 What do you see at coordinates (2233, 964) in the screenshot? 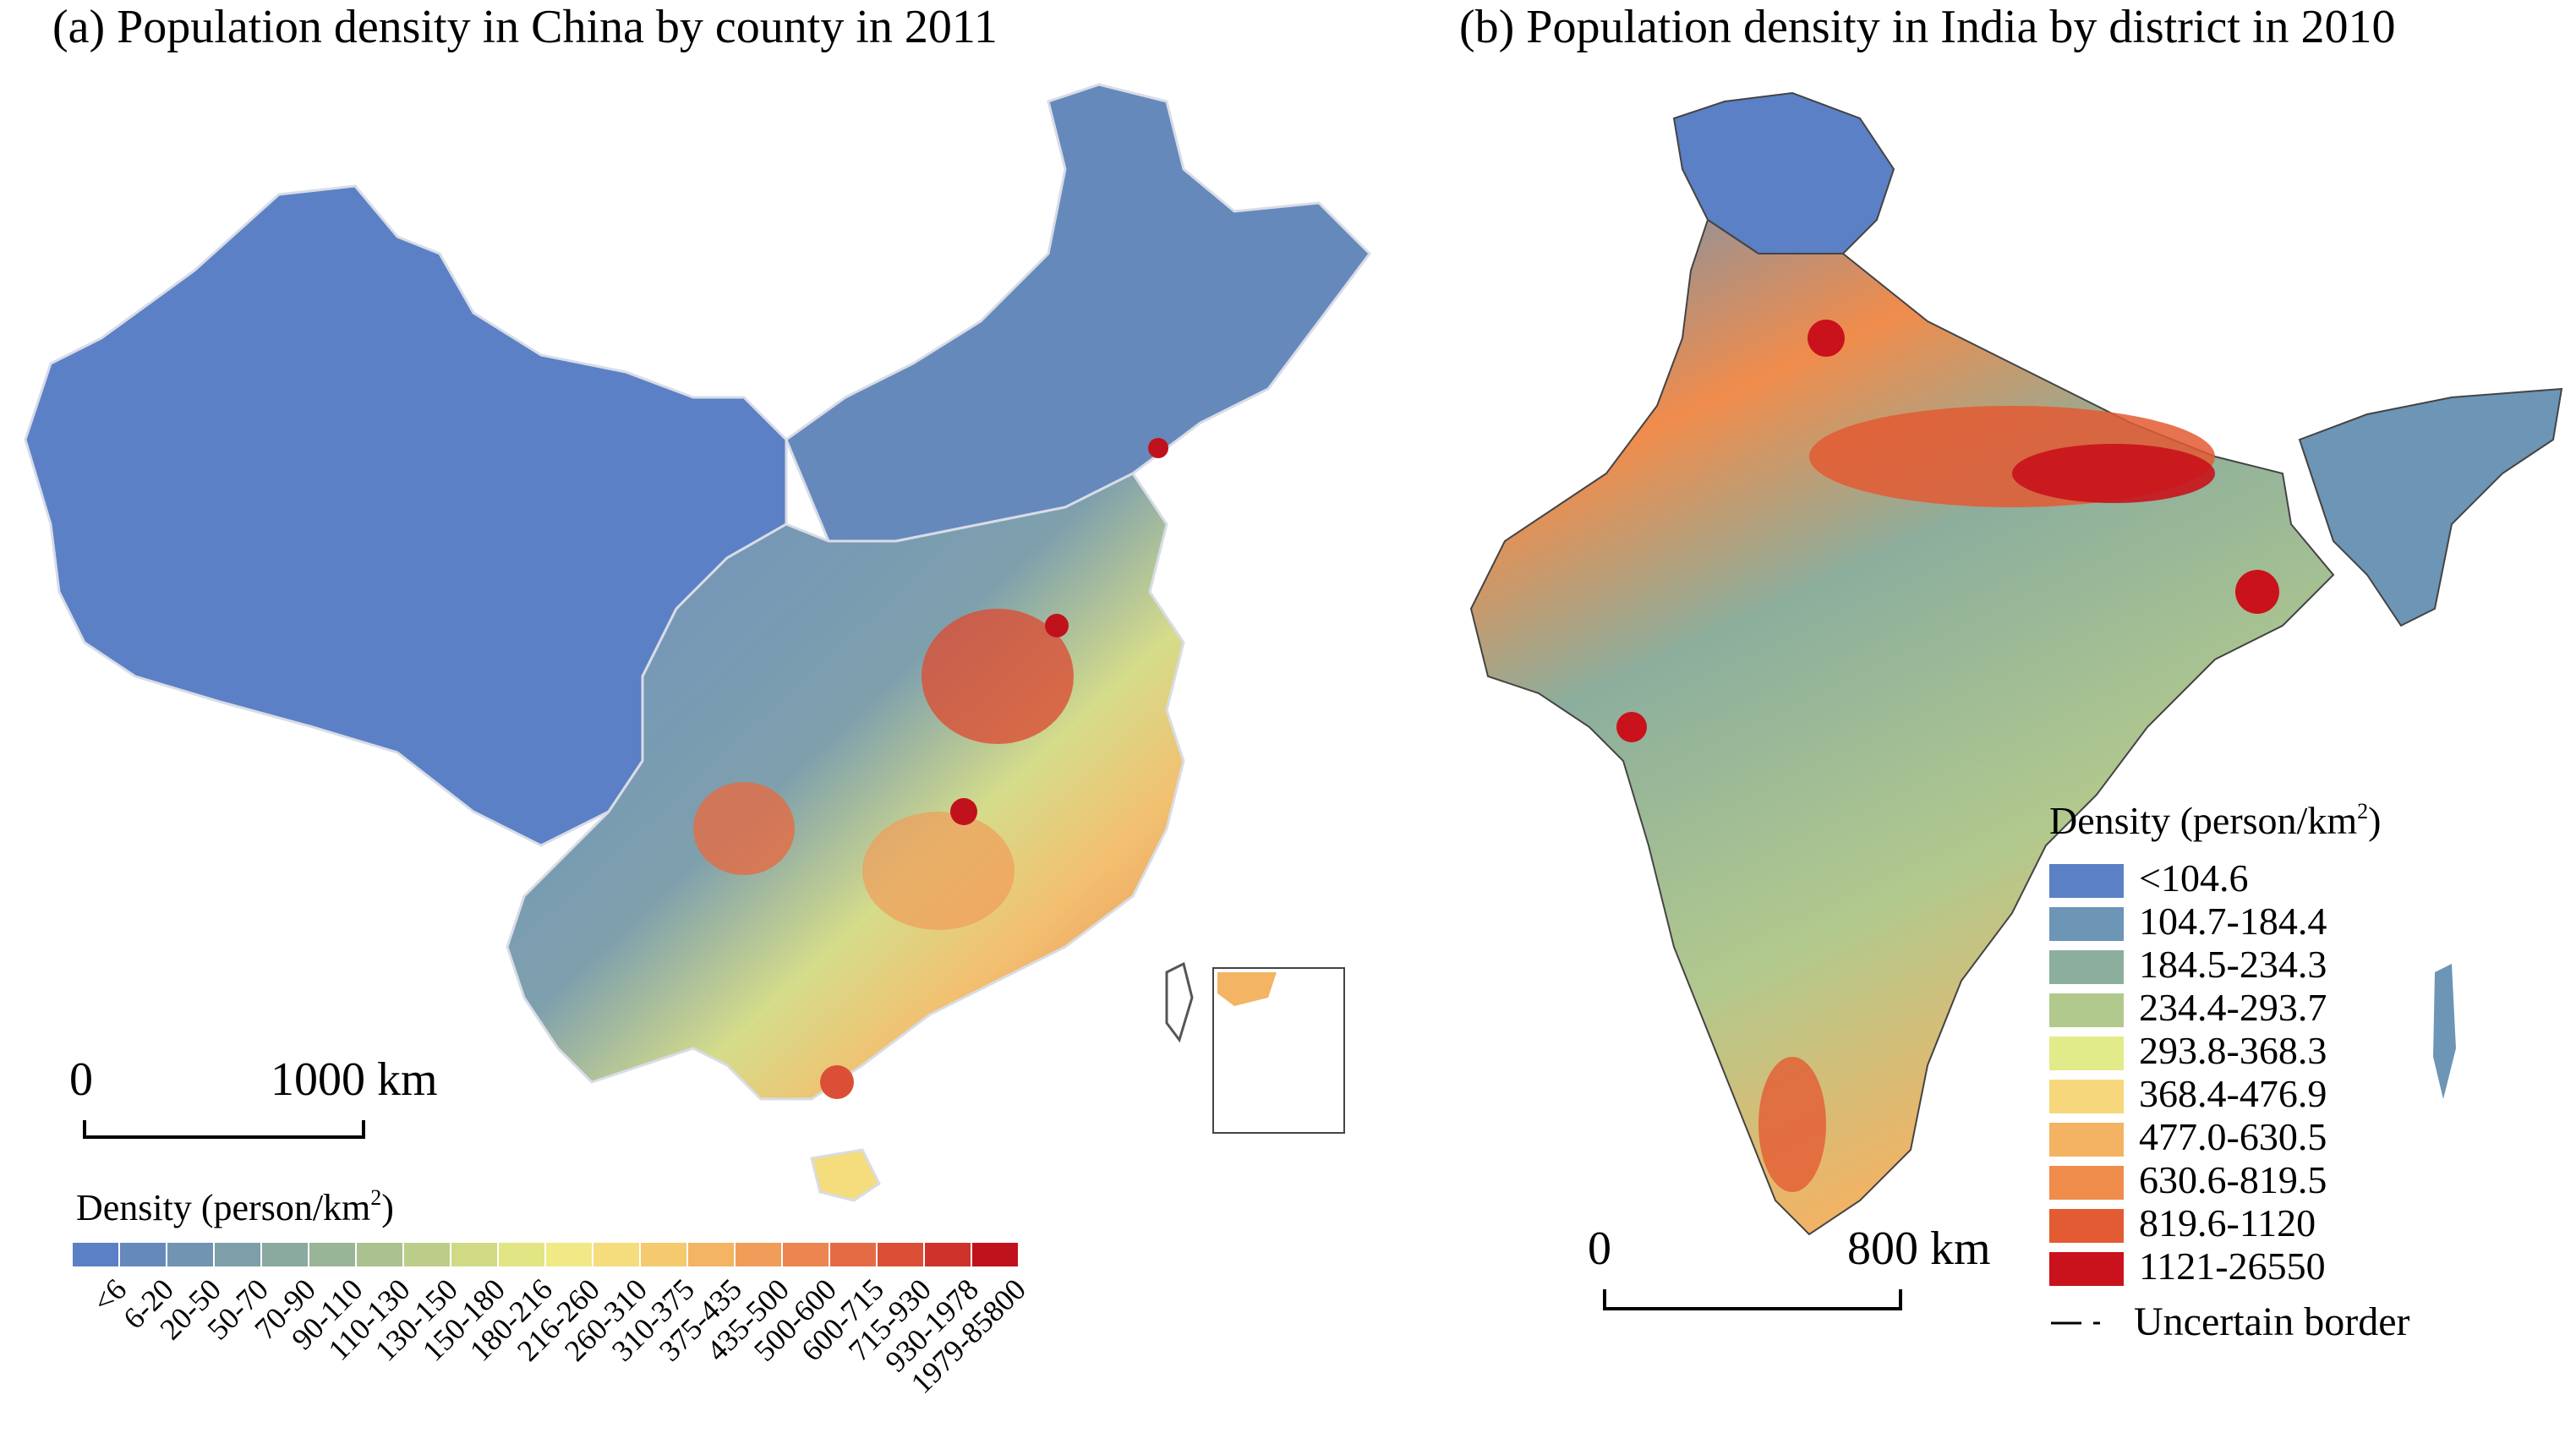
I see `india-legend-label-2: 184.5-234.3` at bounding box center [2233, 964].